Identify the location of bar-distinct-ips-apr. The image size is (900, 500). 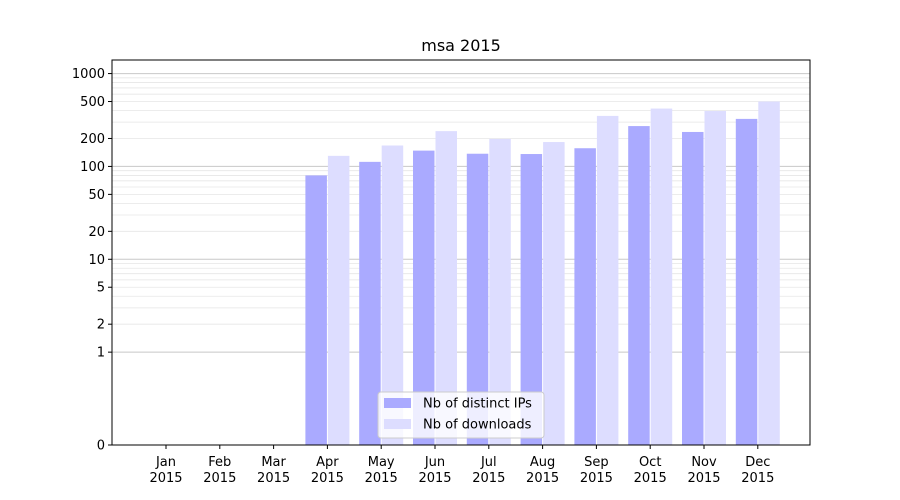
(316, 310).